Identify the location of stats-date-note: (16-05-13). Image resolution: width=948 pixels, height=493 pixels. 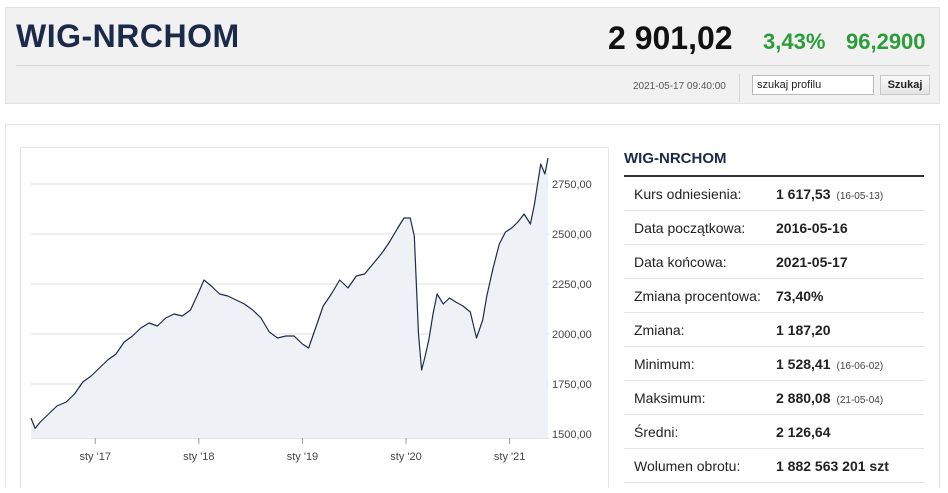
(860, 196).